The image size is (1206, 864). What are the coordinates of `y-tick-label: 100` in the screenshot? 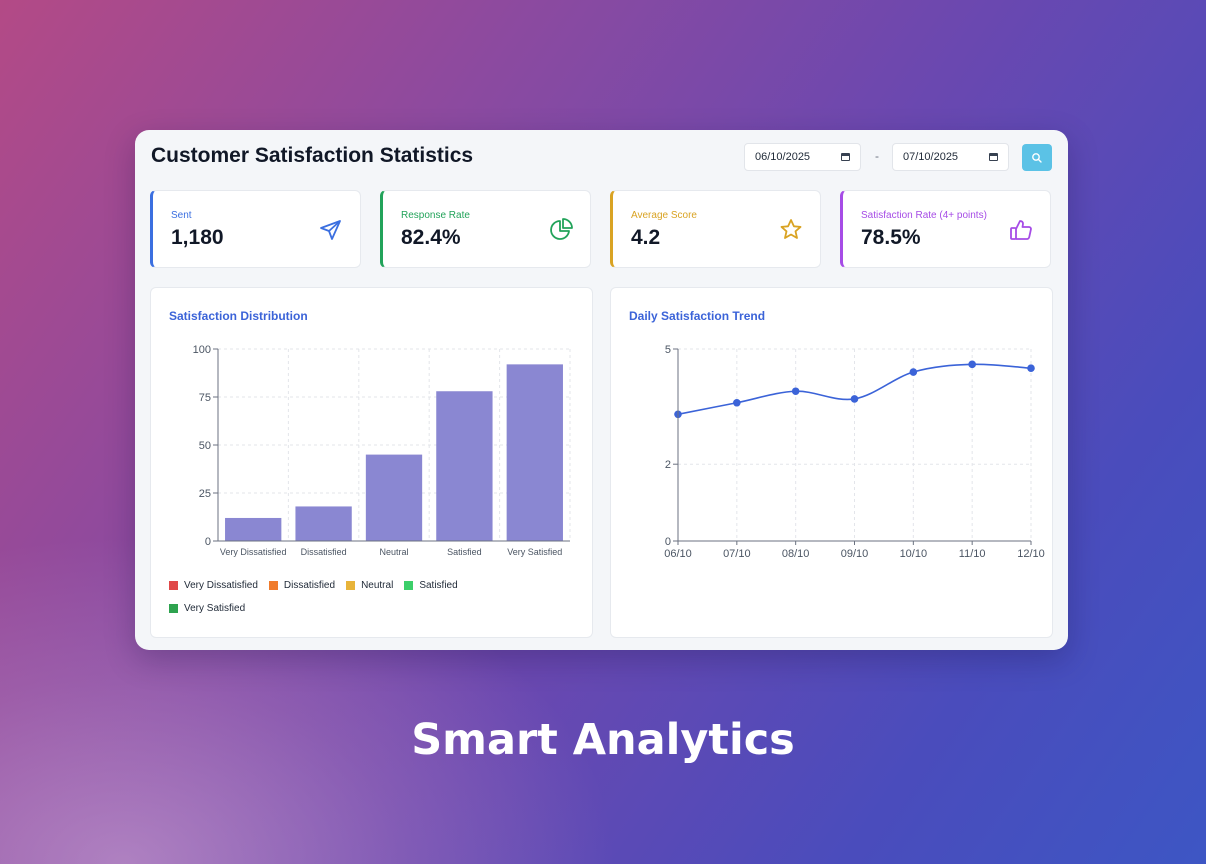 It's located at (202, 350).